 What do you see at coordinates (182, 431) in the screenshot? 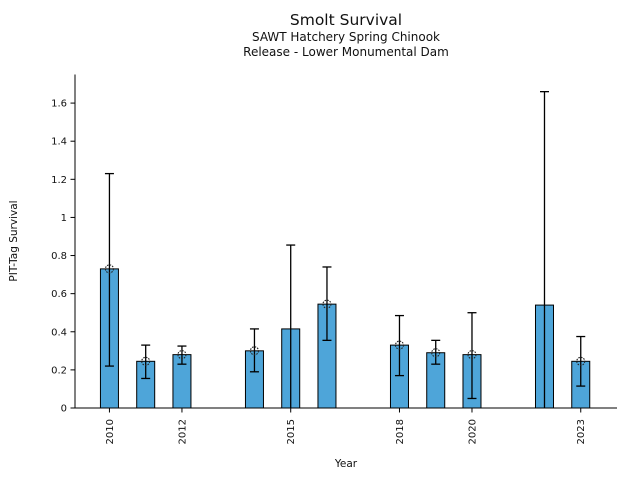
I see `x-tick-label: 2012` at bounding box center [182, 431].